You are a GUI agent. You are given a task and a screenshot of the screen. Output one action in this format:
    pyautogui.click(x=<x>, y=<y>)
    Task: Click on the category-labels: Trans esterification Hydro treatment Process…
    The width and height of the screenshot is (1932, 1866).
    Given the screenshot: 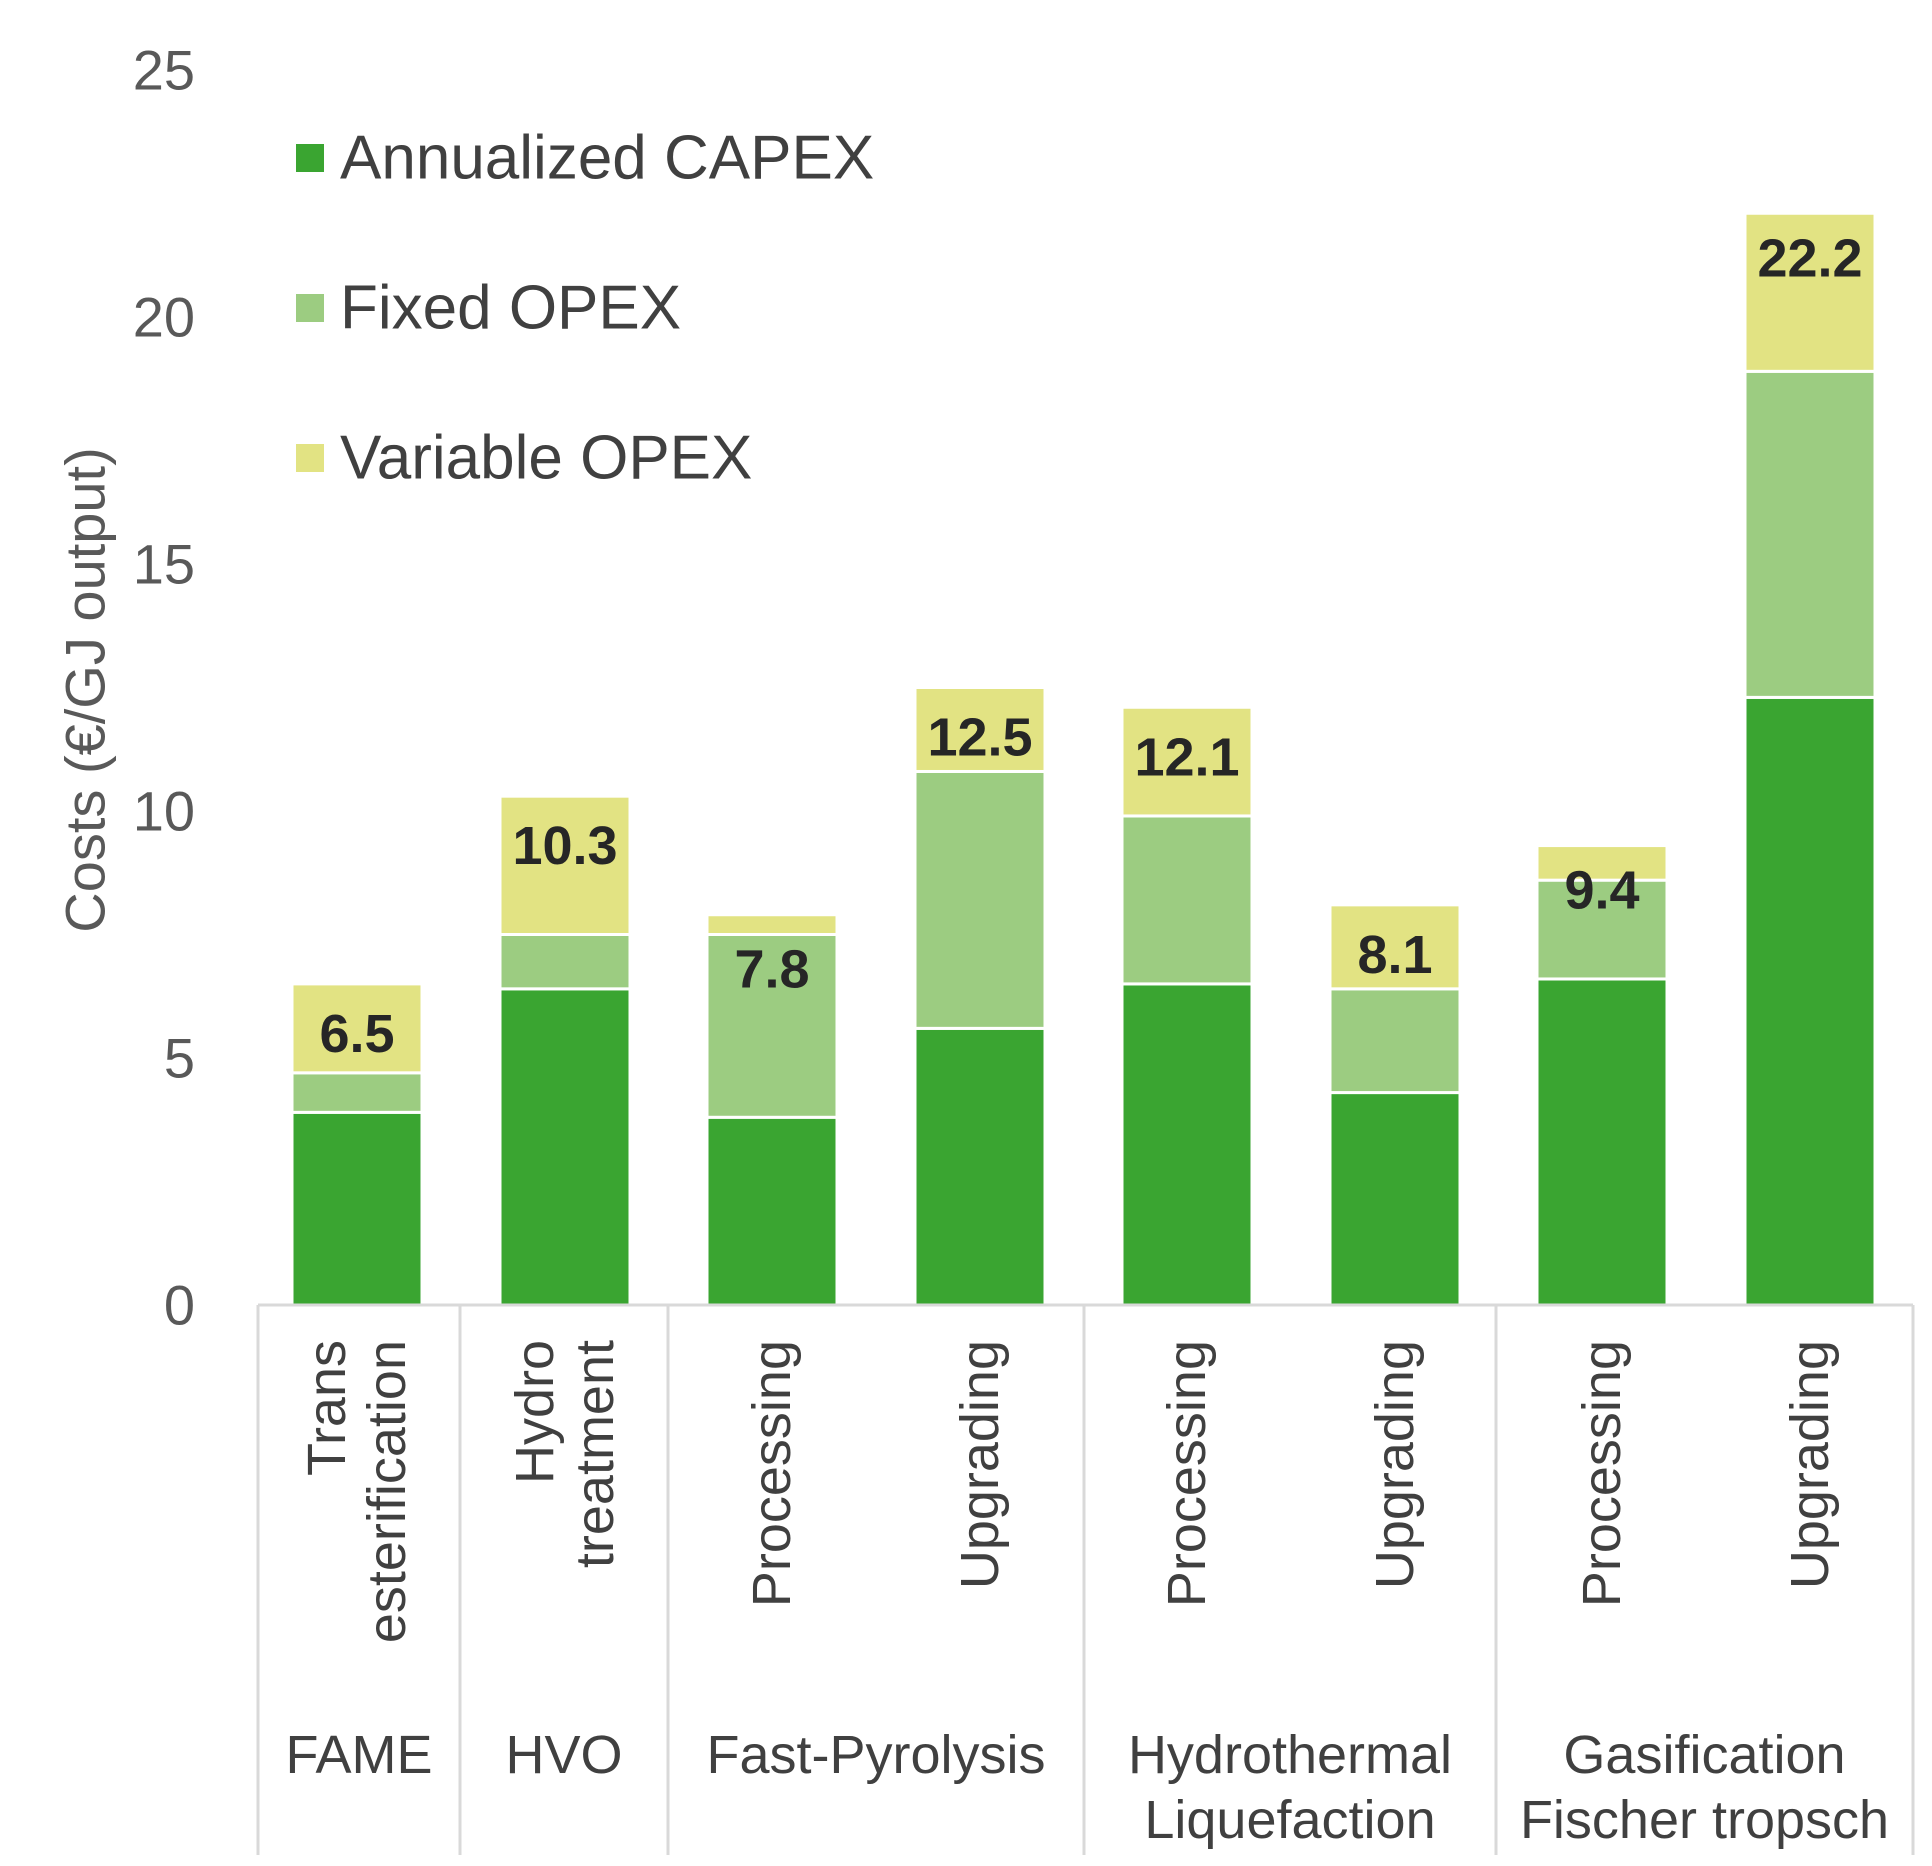 What is the action you would take?
    pyautogui.click(x=1068, y=1491)
    